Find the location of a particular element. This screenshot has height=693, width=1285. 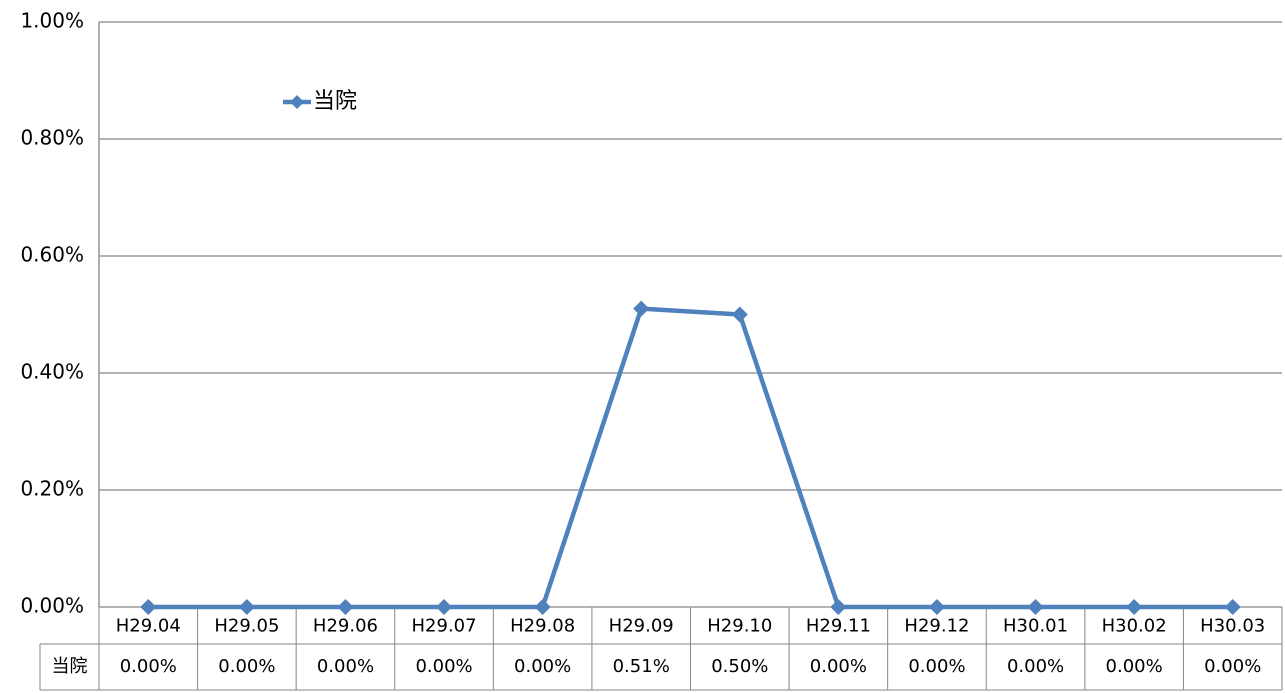

legend-marker is located at coordinates (297, 102).